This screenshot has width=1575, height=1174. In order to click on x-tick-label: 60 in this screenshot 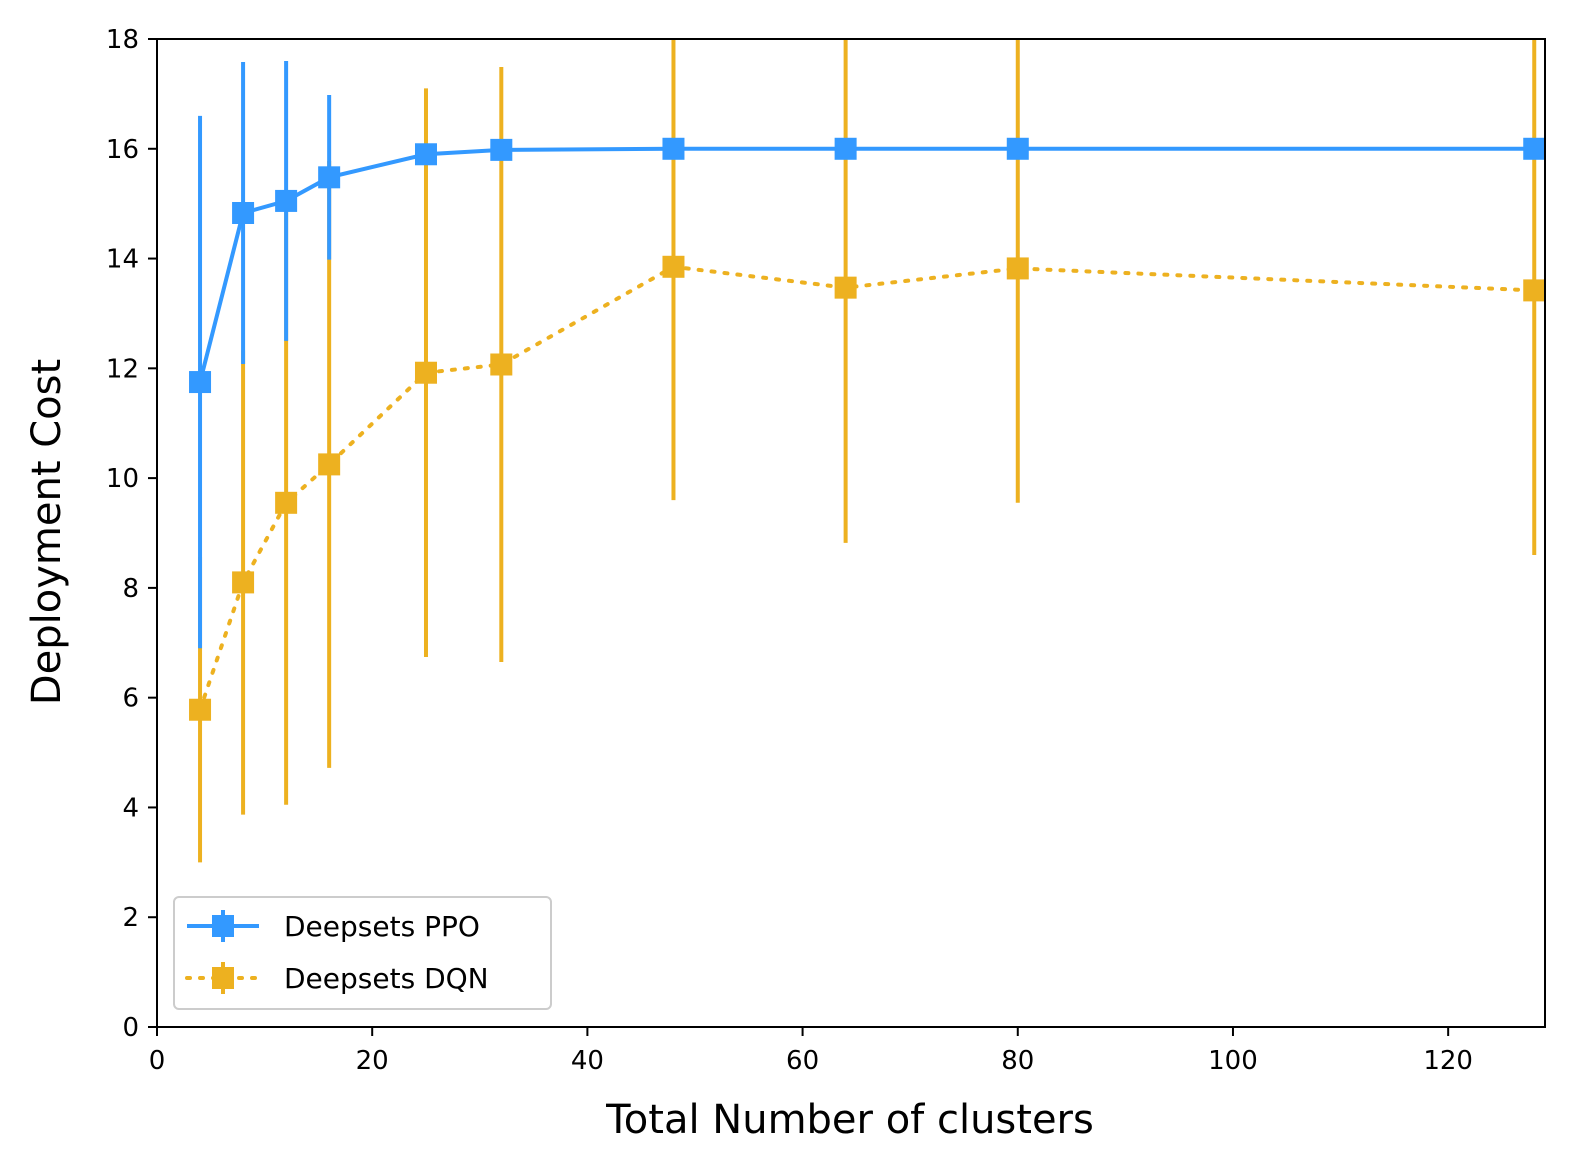, I will do `click(802, 1061)`.